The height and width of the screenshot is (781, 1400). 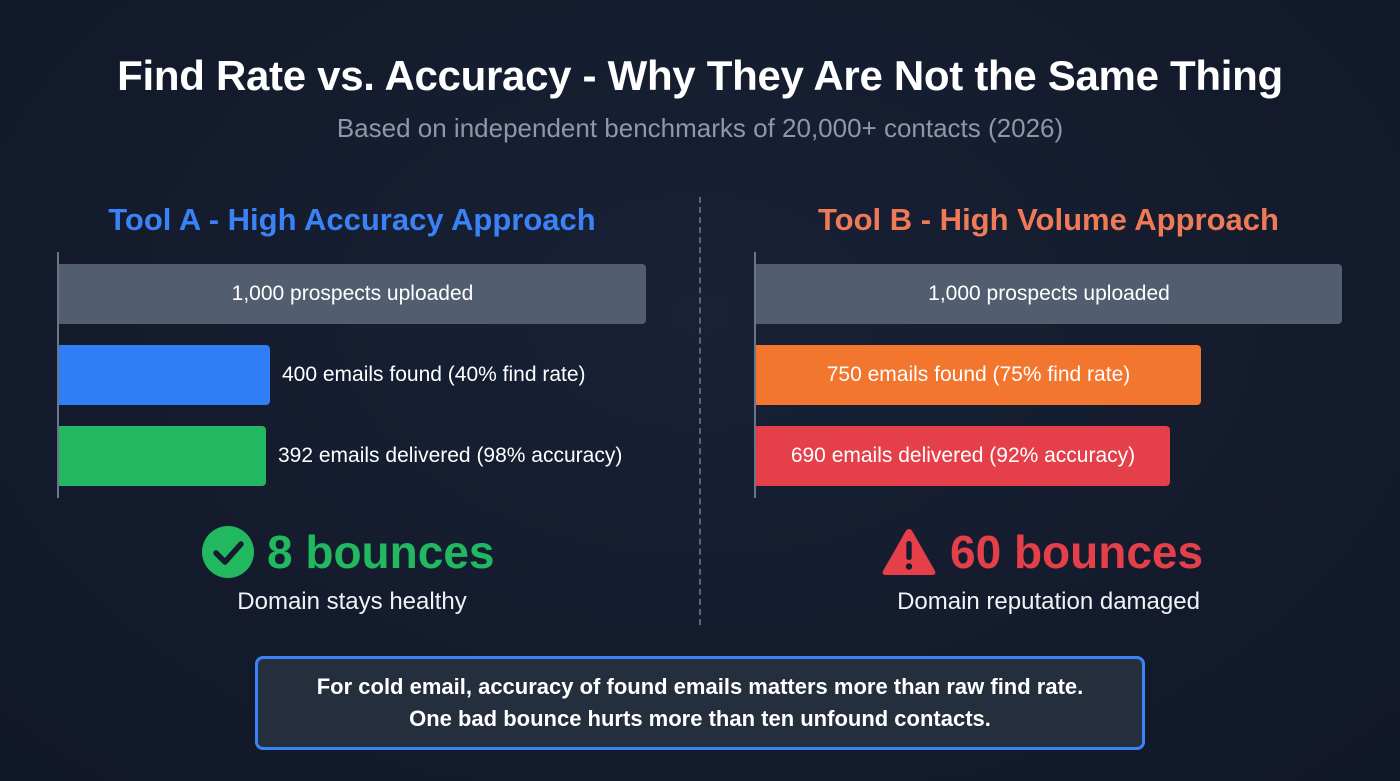 I want to click on tool-a-bar-delivered-label: 392 emails delivered (98% accuracy), so click(x=450, y=455).